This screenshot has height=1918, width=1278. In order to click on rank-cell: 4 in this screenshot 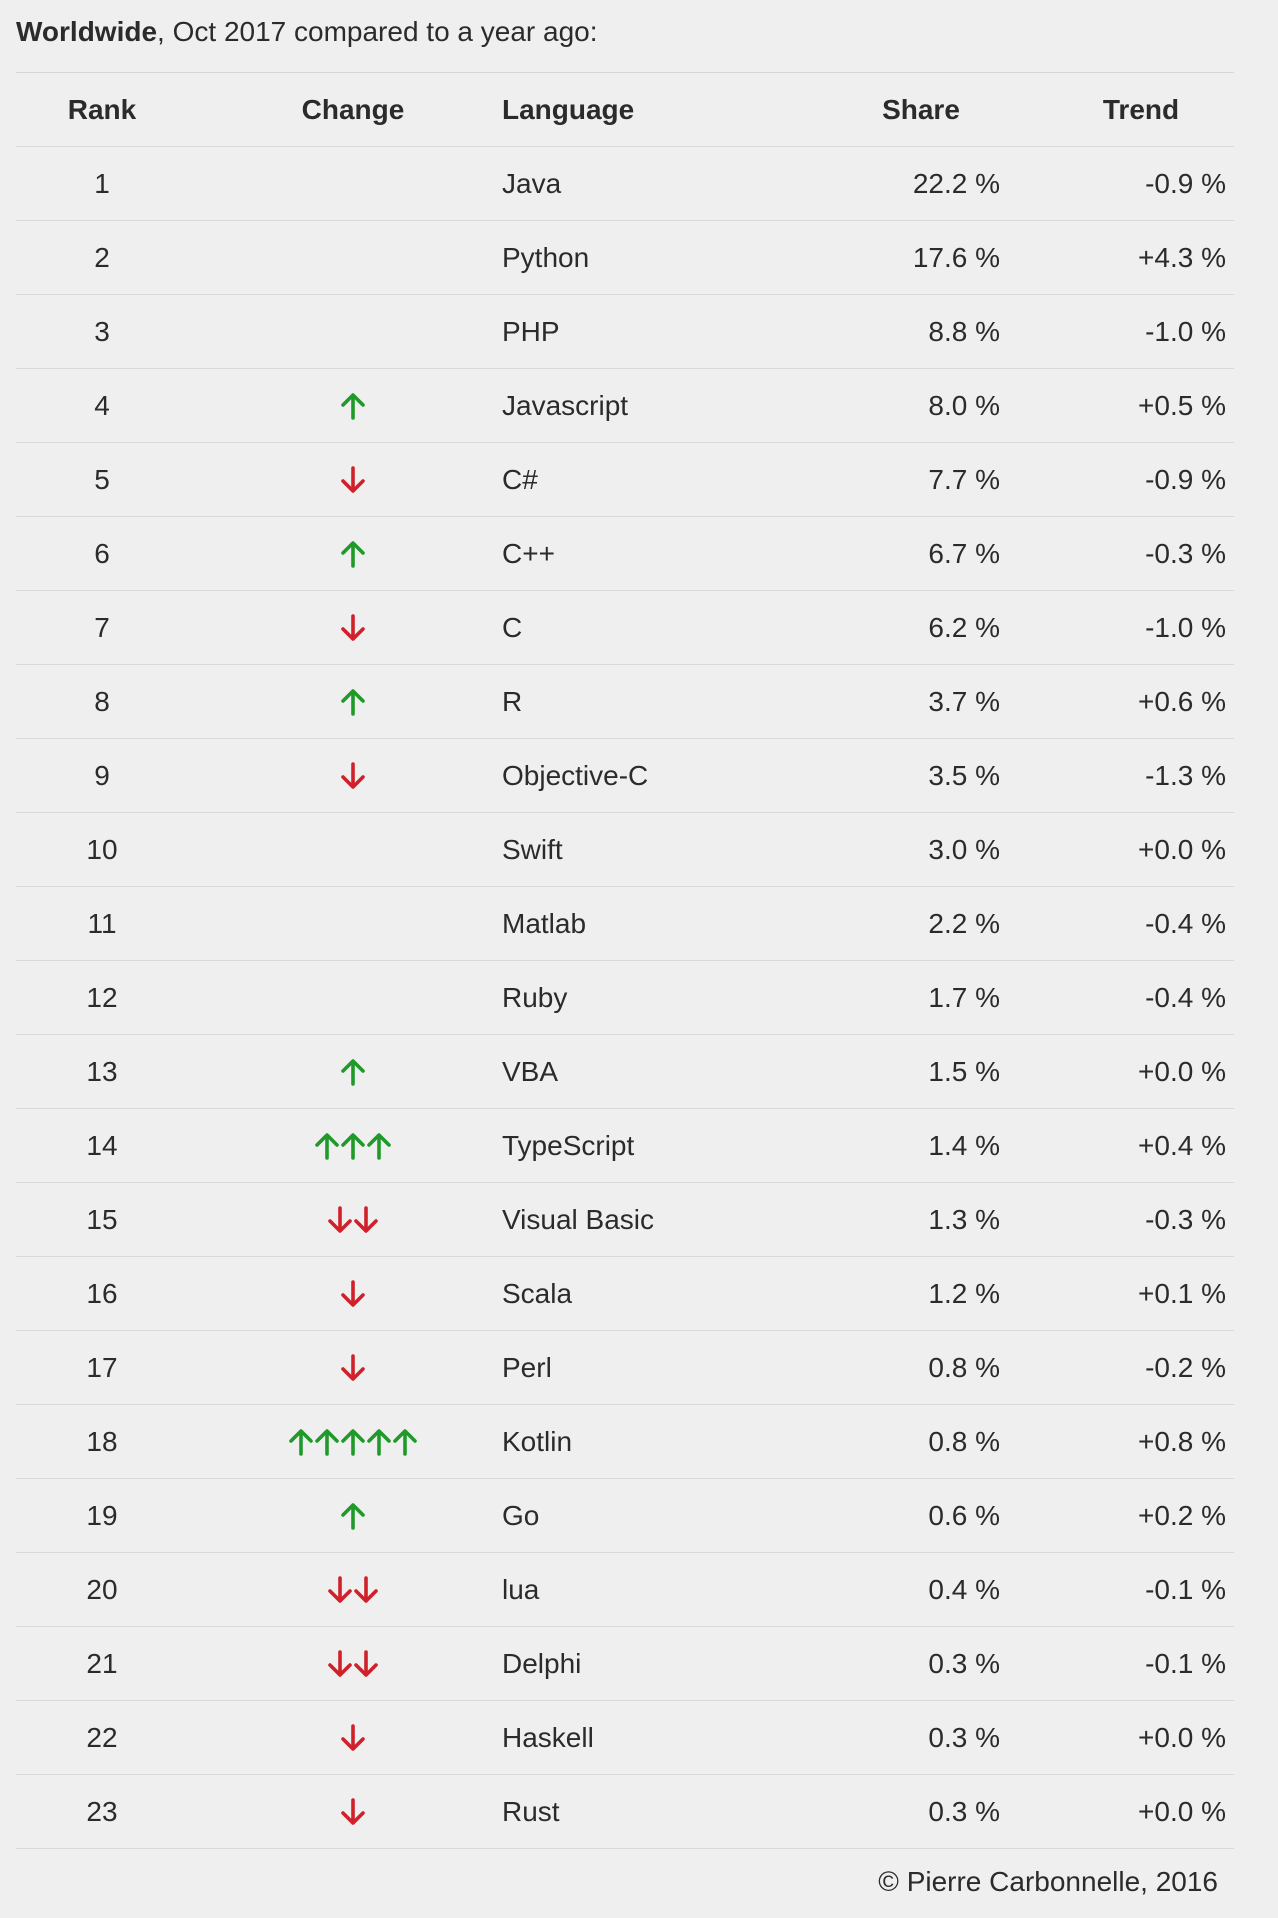, I will do `click(102, 405)`.